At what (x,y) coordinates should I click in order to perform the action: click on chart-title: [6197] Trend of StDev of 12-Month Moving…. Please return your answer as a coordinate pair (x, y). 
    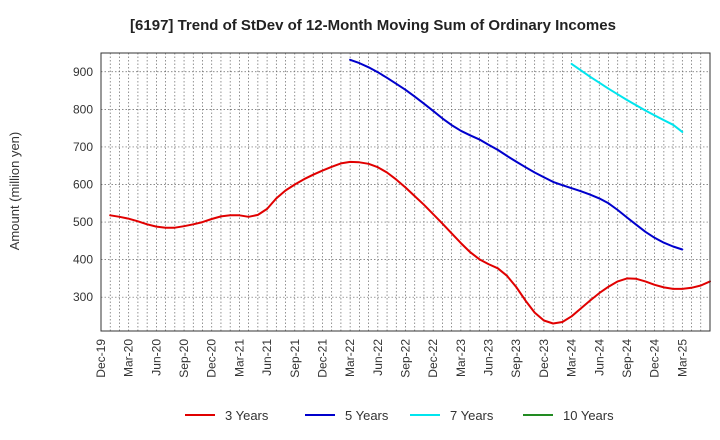
    Looking at the image, I should click on (373, 25).